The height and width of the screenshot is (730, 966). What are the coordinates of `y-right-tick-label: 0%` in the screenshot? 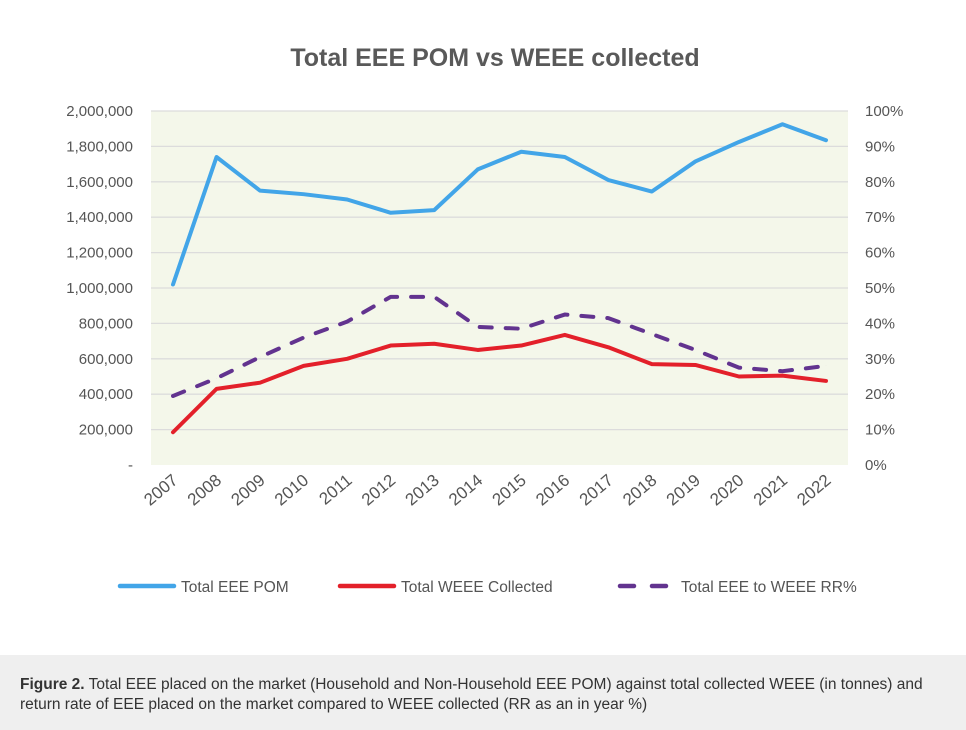 It's located at (876, 465).